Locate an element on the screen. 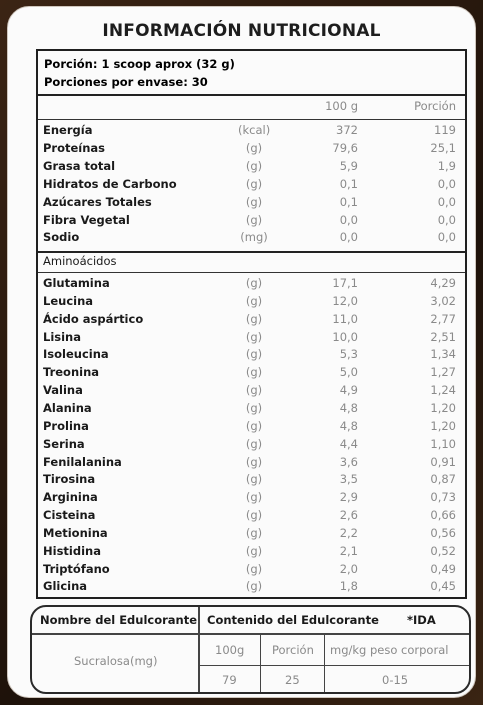 The height and width of the screenshot is (705, 483). nutrient-name: Grasa total is located at coordinates (79, 165).